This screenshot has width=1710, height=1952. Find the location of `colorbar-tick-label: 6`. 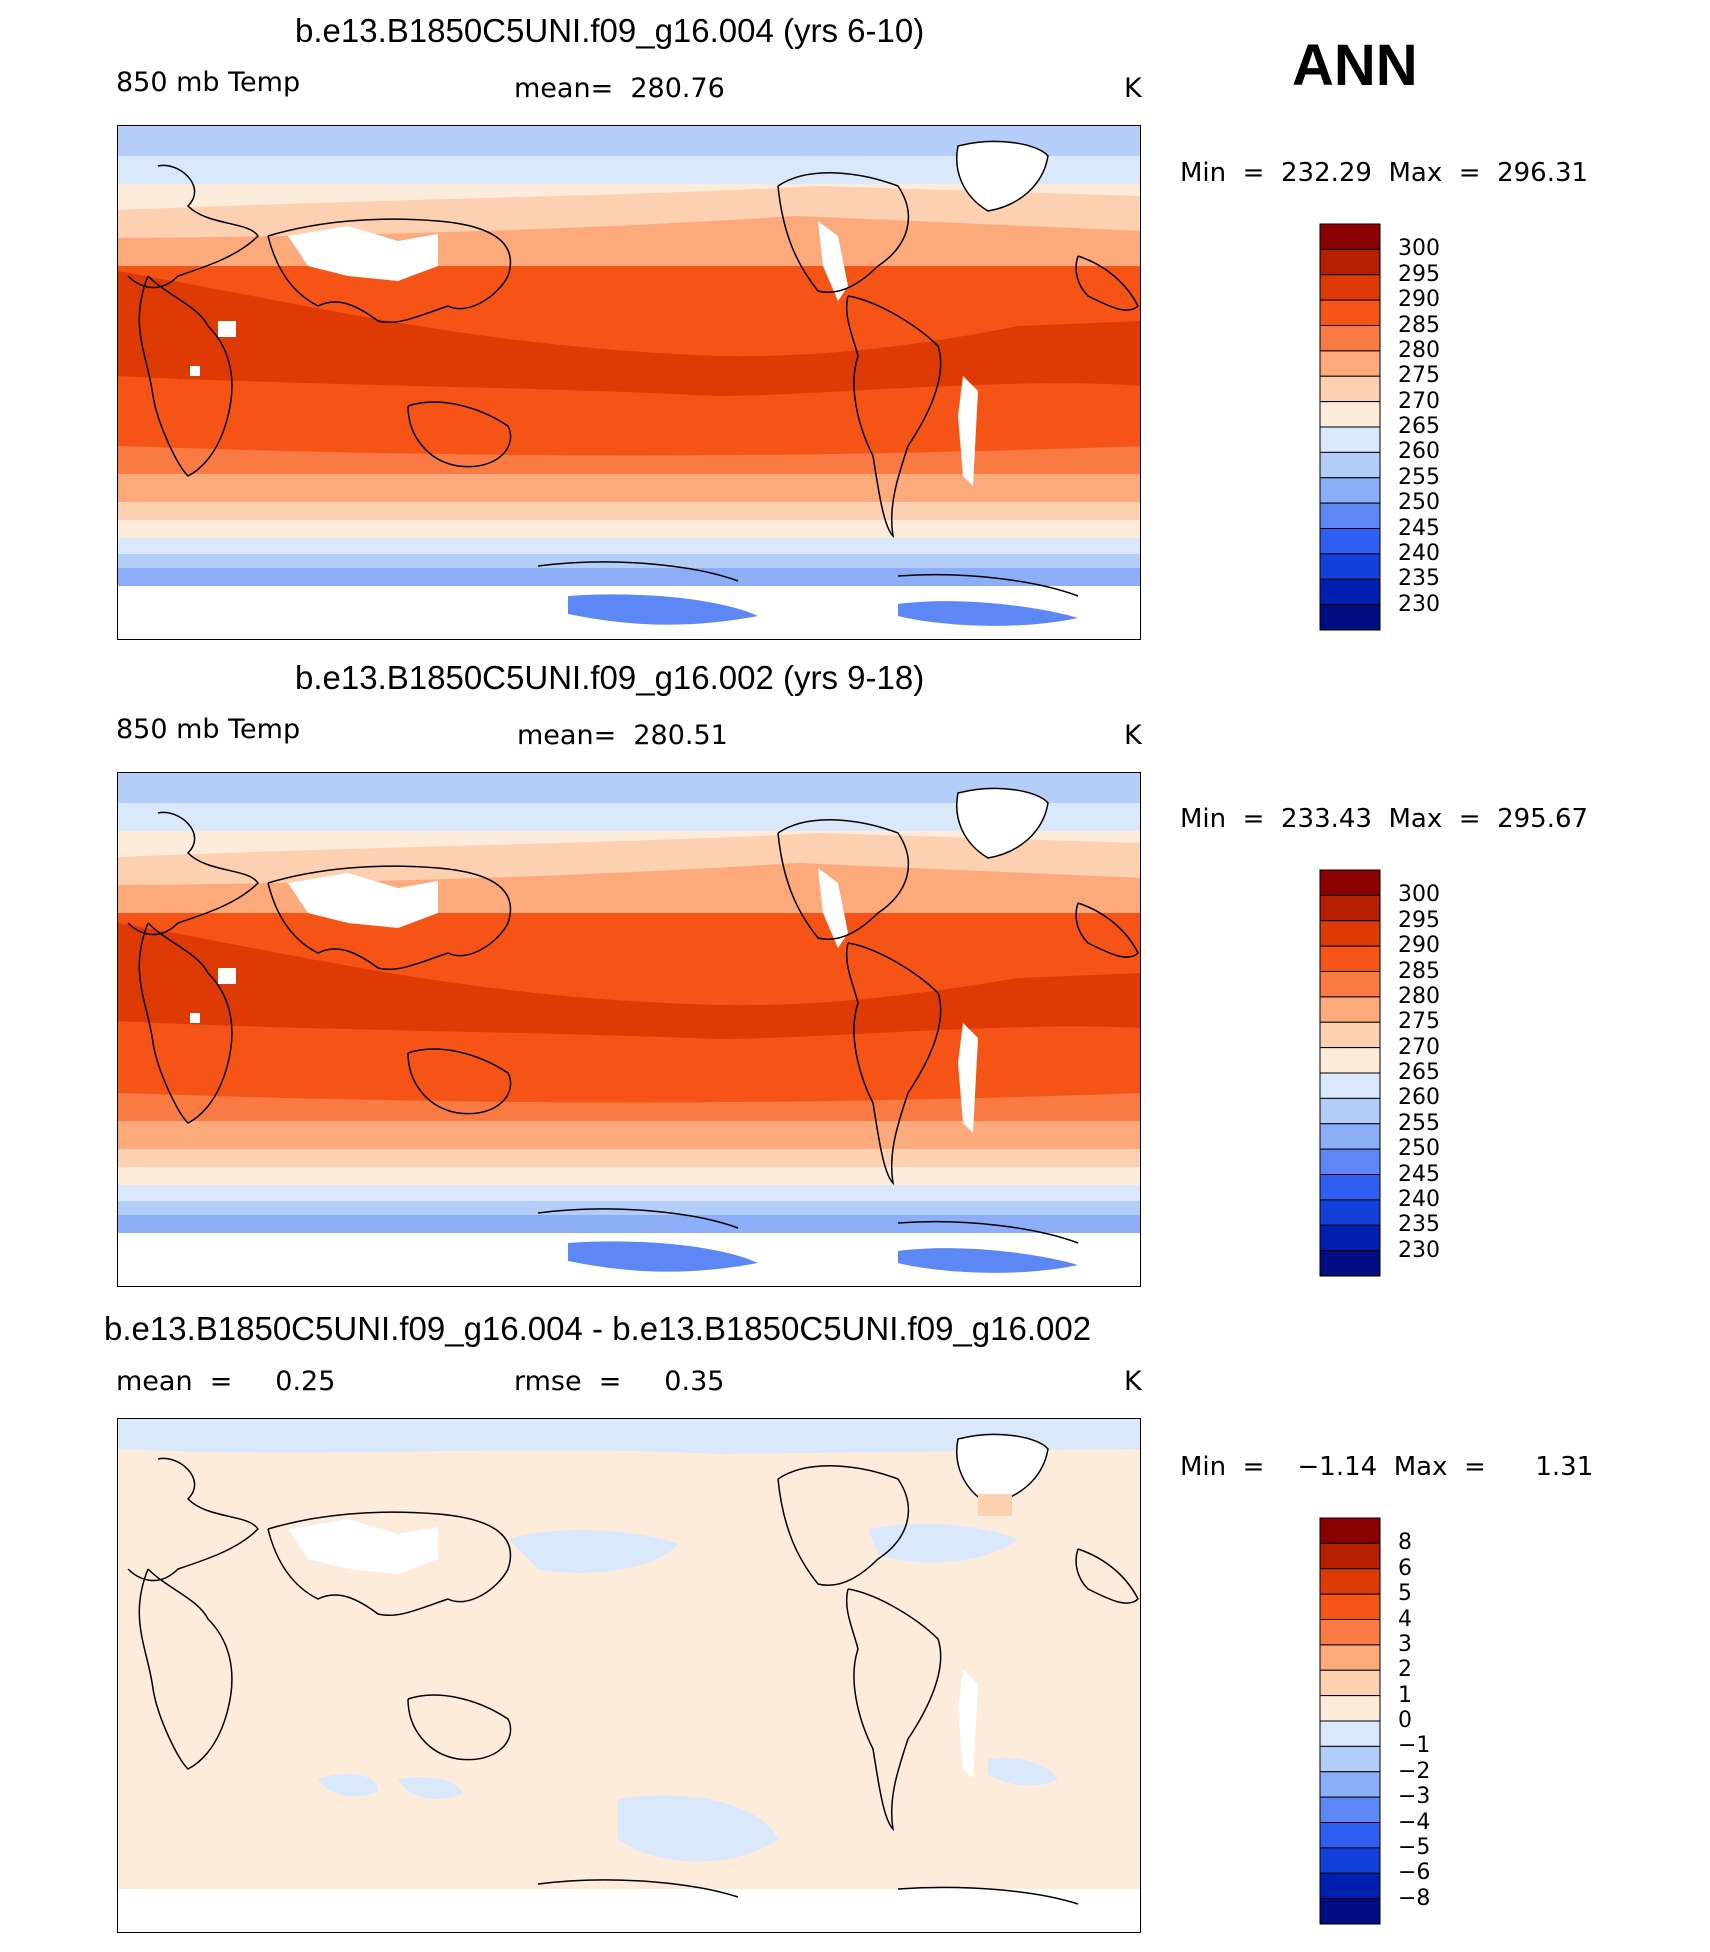

colorbar-tick-label: 6 is located at coordinates (1405, 1568).